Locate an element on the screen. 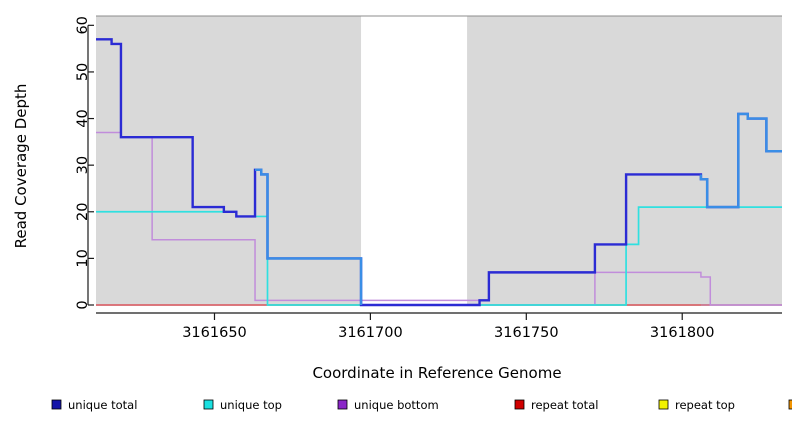 The height and width of the screenshot is (432, 792). legend-item: unique top is located at coordinates (242, 405).